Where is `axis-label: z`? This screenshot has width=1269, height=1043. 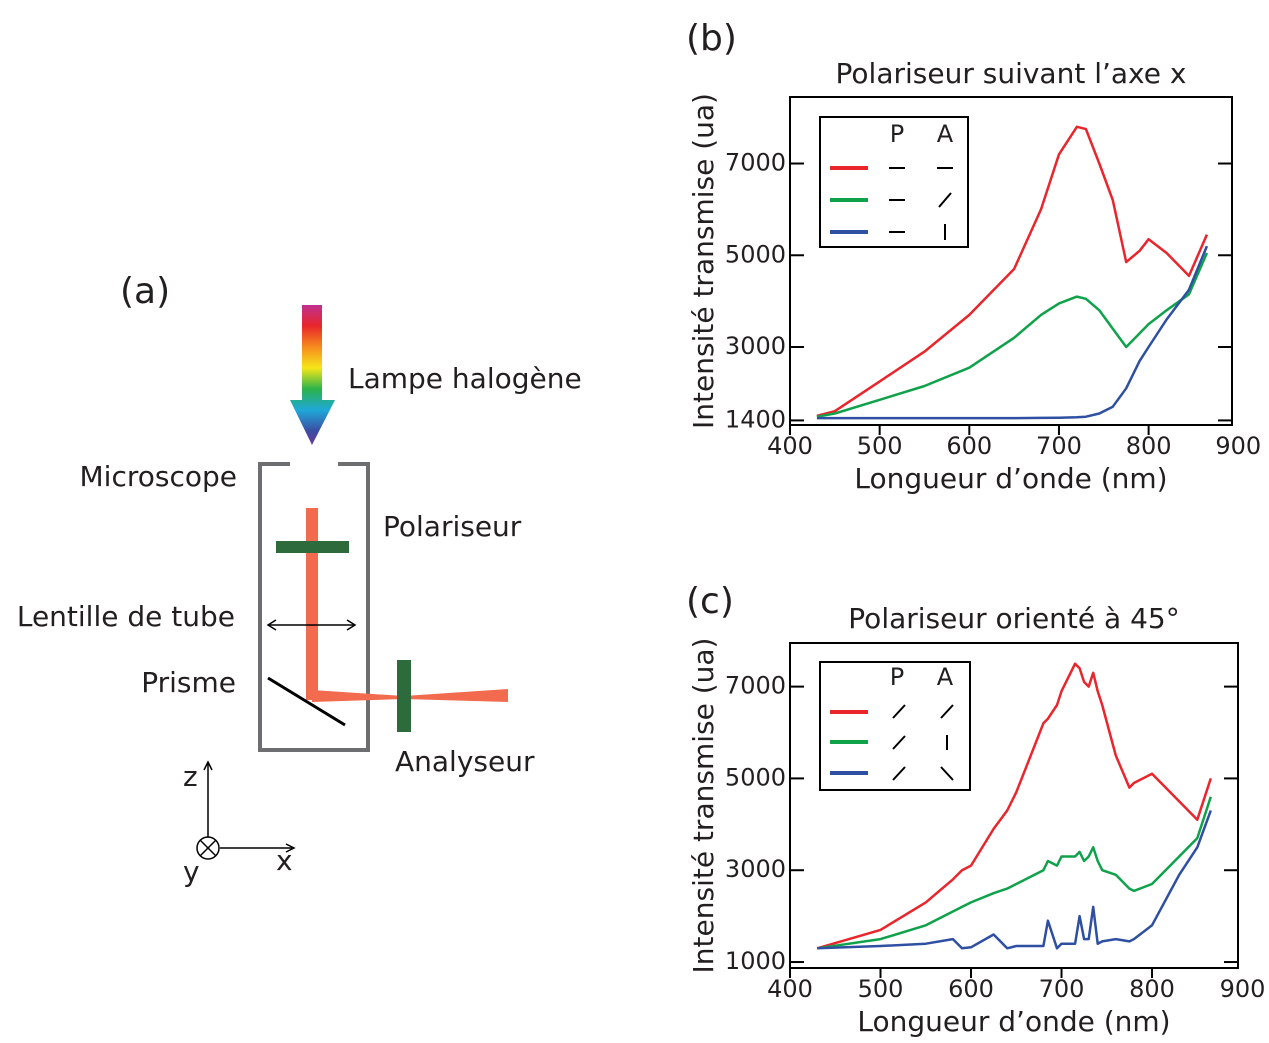
axis-label: z is located at coordinates (190, 776).